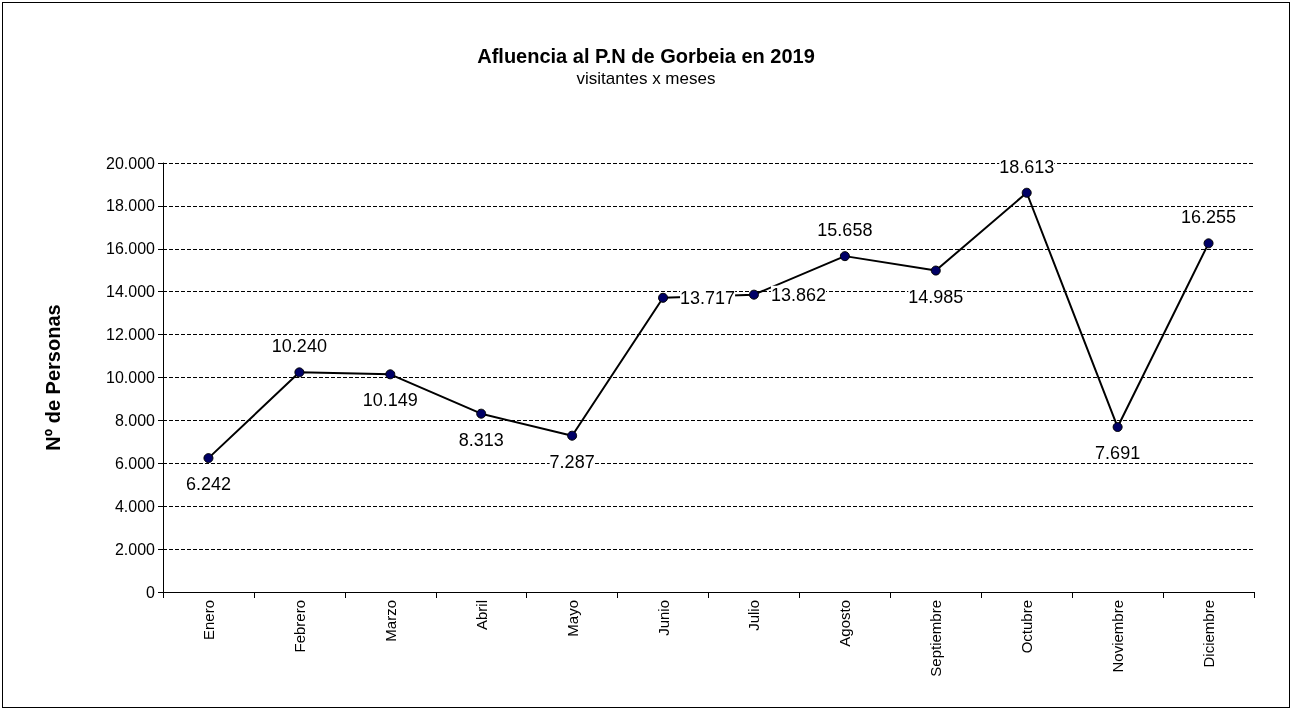 This screenshot has height=713, width=1295. I want to click on data-label: 10.240, so click(299, 346).